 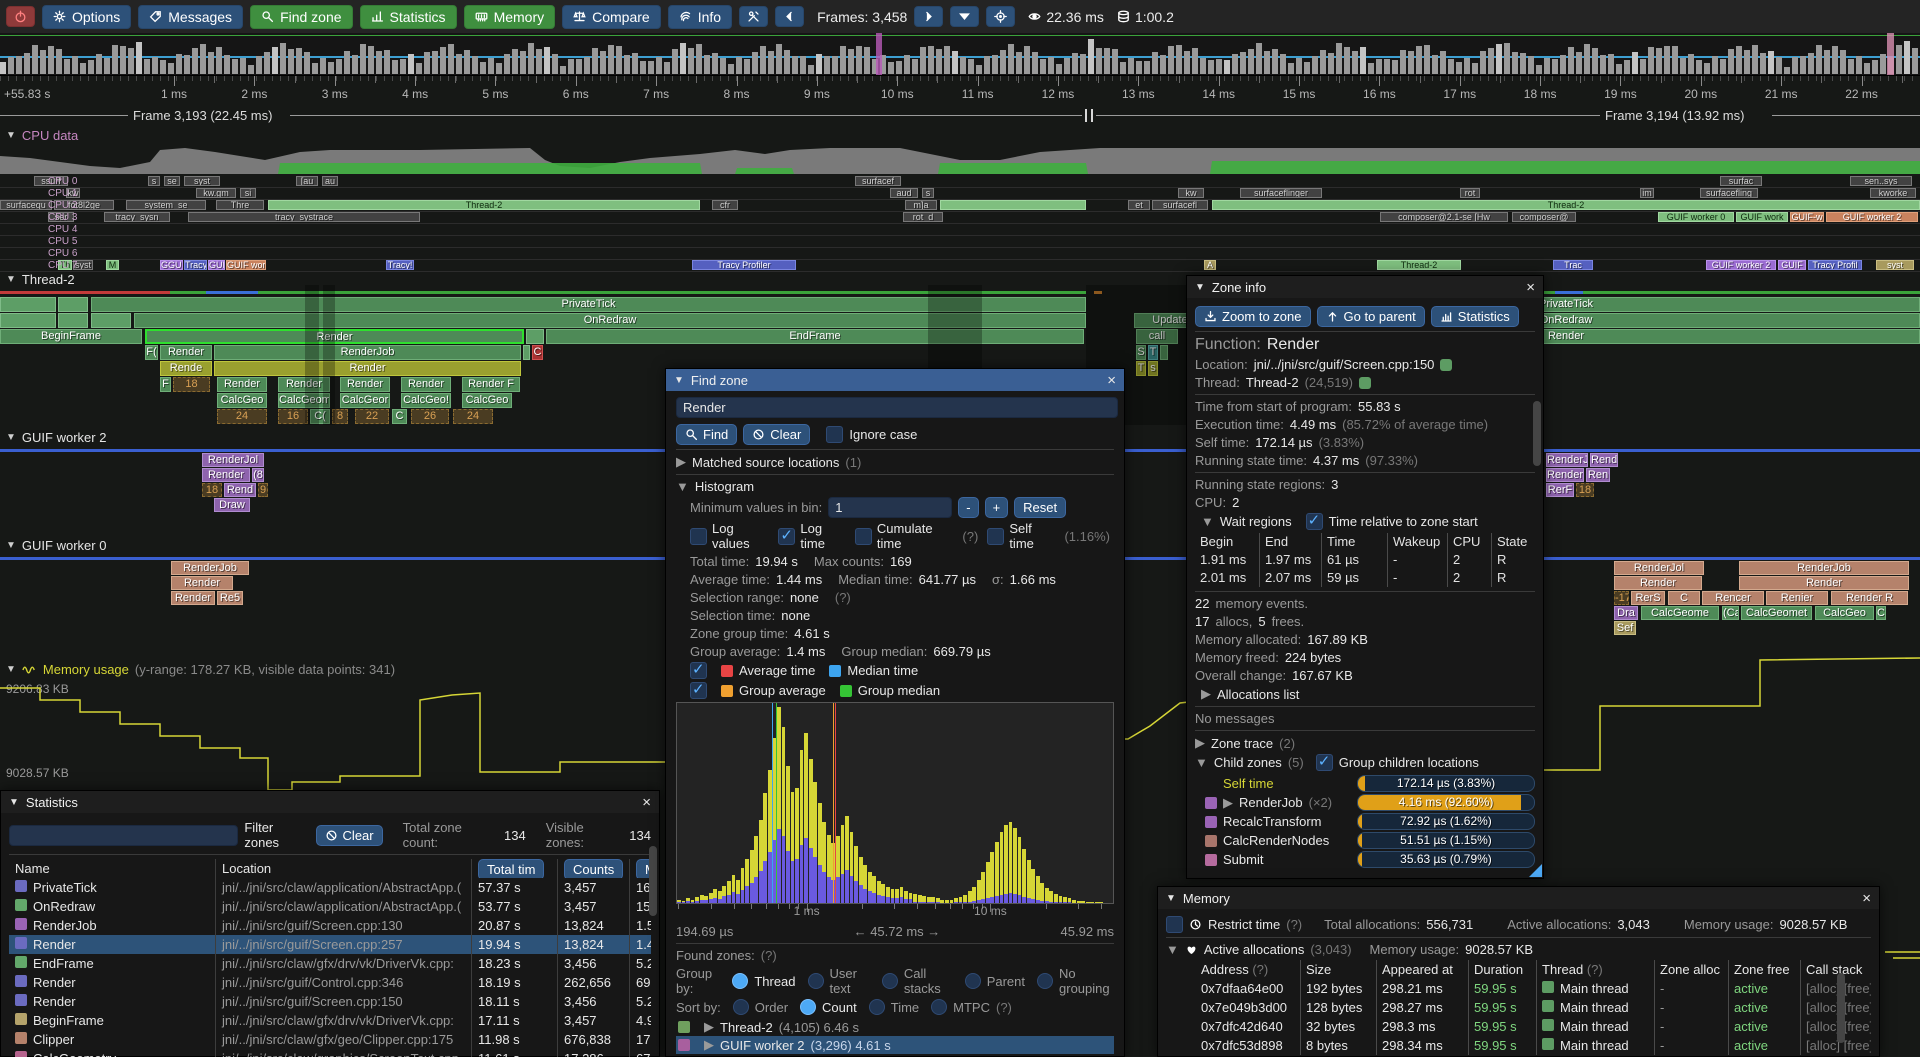 What do you see at coordinates (408, 16) in the screenshot?
I see `statistics-button: Statistics` at bounding box center [408, 16].